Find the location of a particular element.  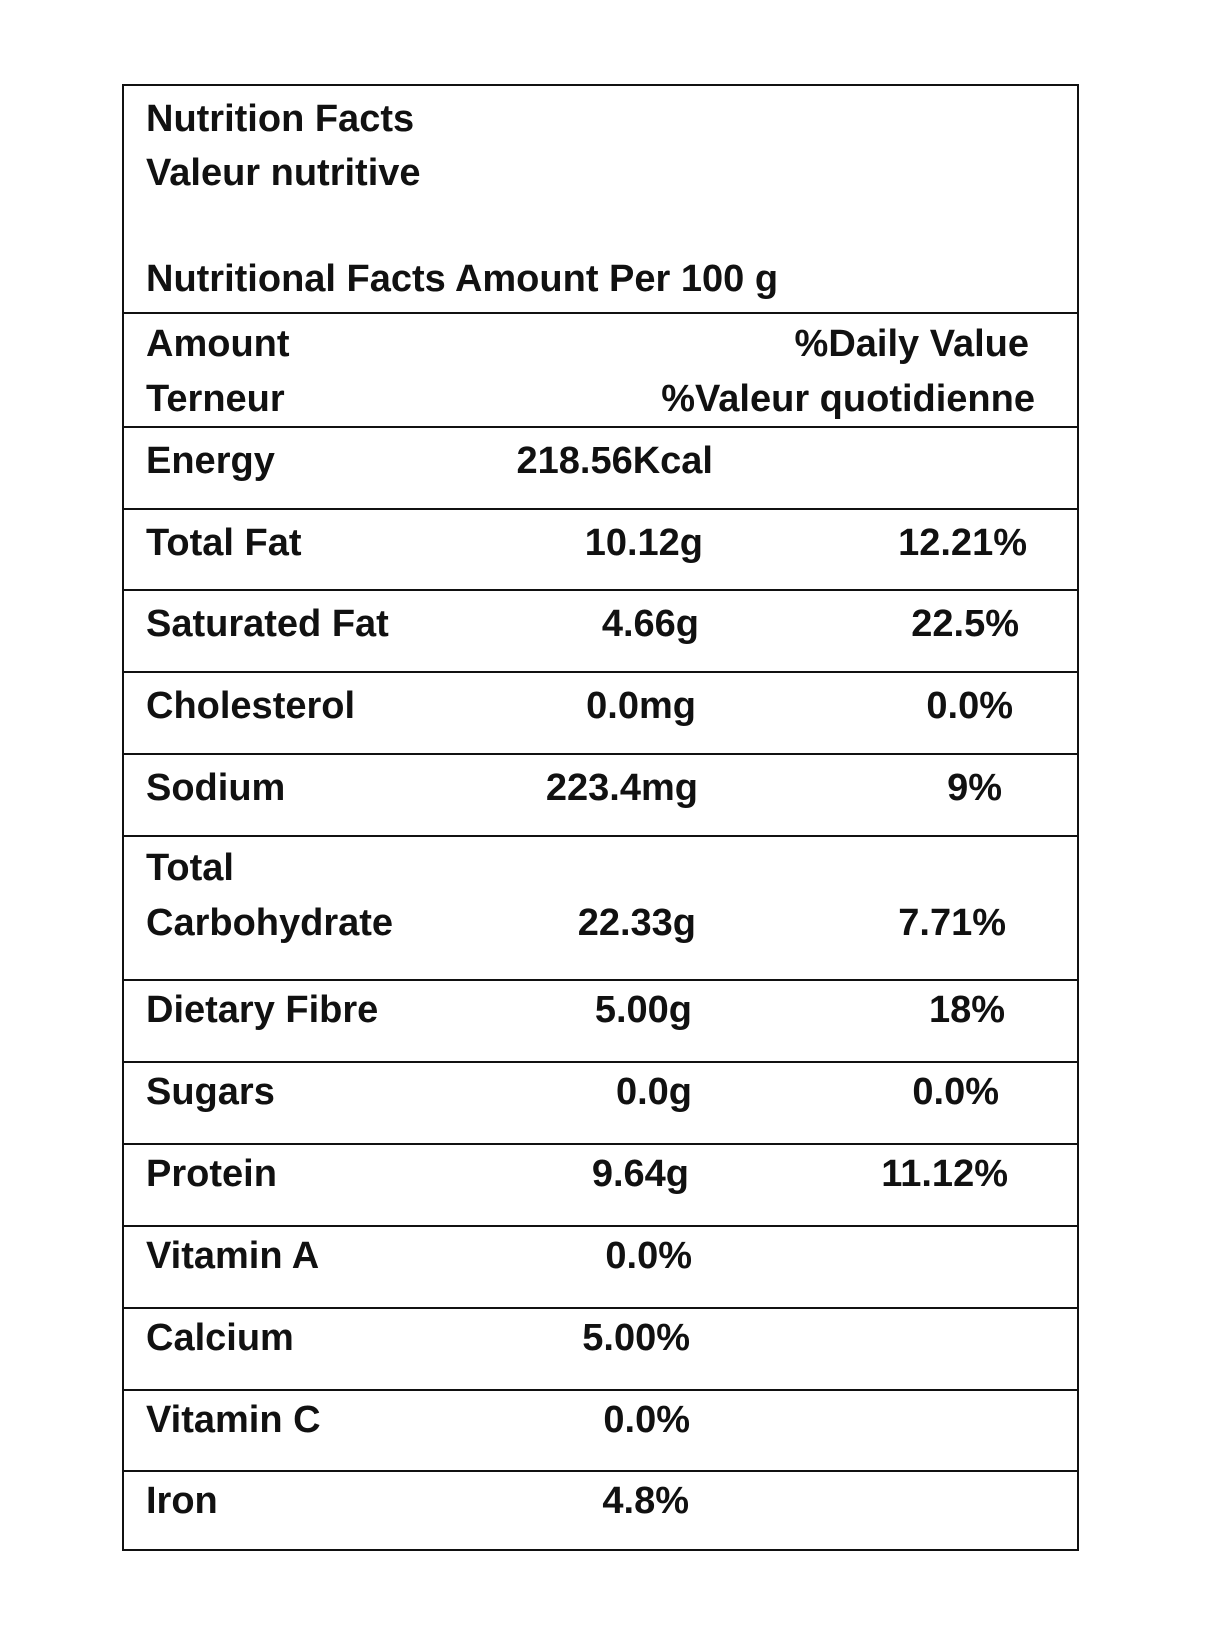

nutrient-row-saturated-fat: Saturated Fat 4.66g 22.5% is located at coordinates (600, 632).